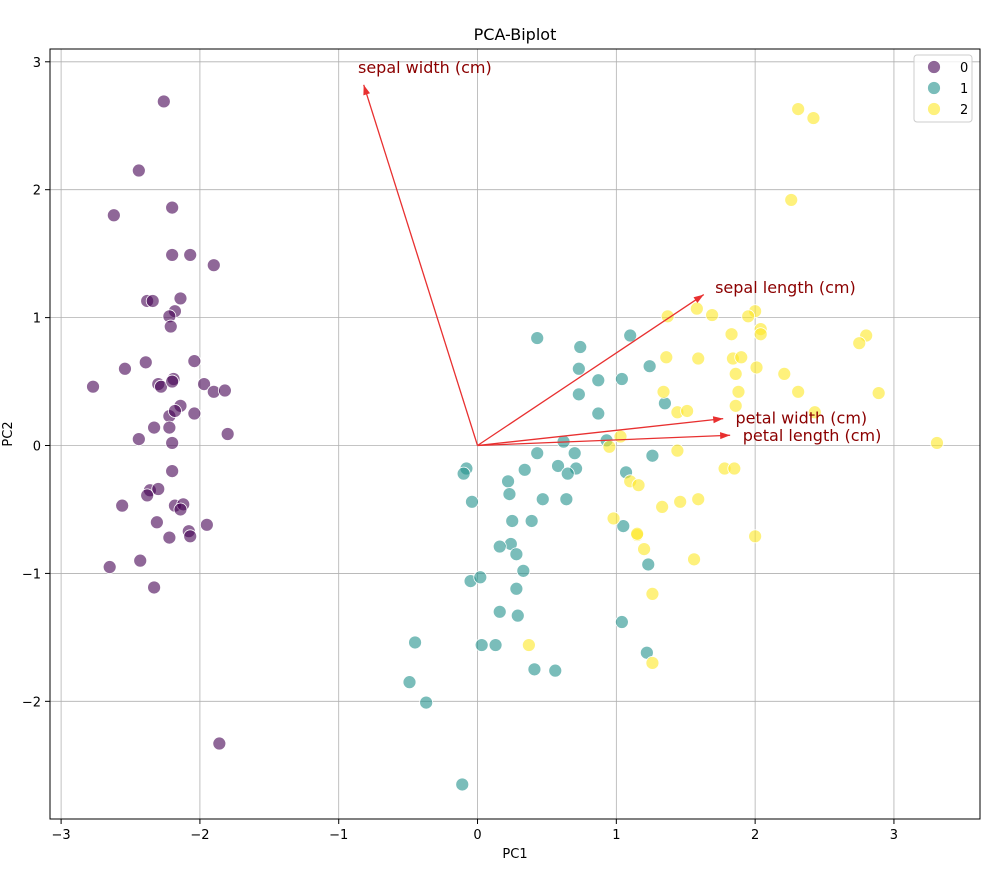 This screenshot has width=1005, height=869. Describe the element at coordinates (338, 835) in the screenshot. I see `x-tick-label: −1` at that location.